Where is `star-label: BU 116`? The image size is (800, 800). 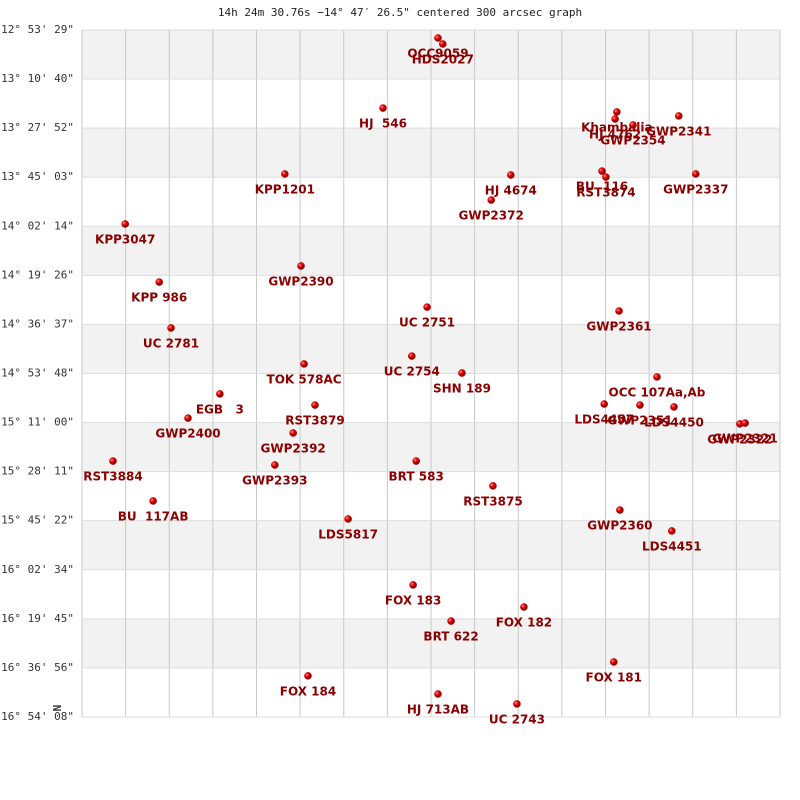 star-label: BU 116 is located at coordinates (602, 187).